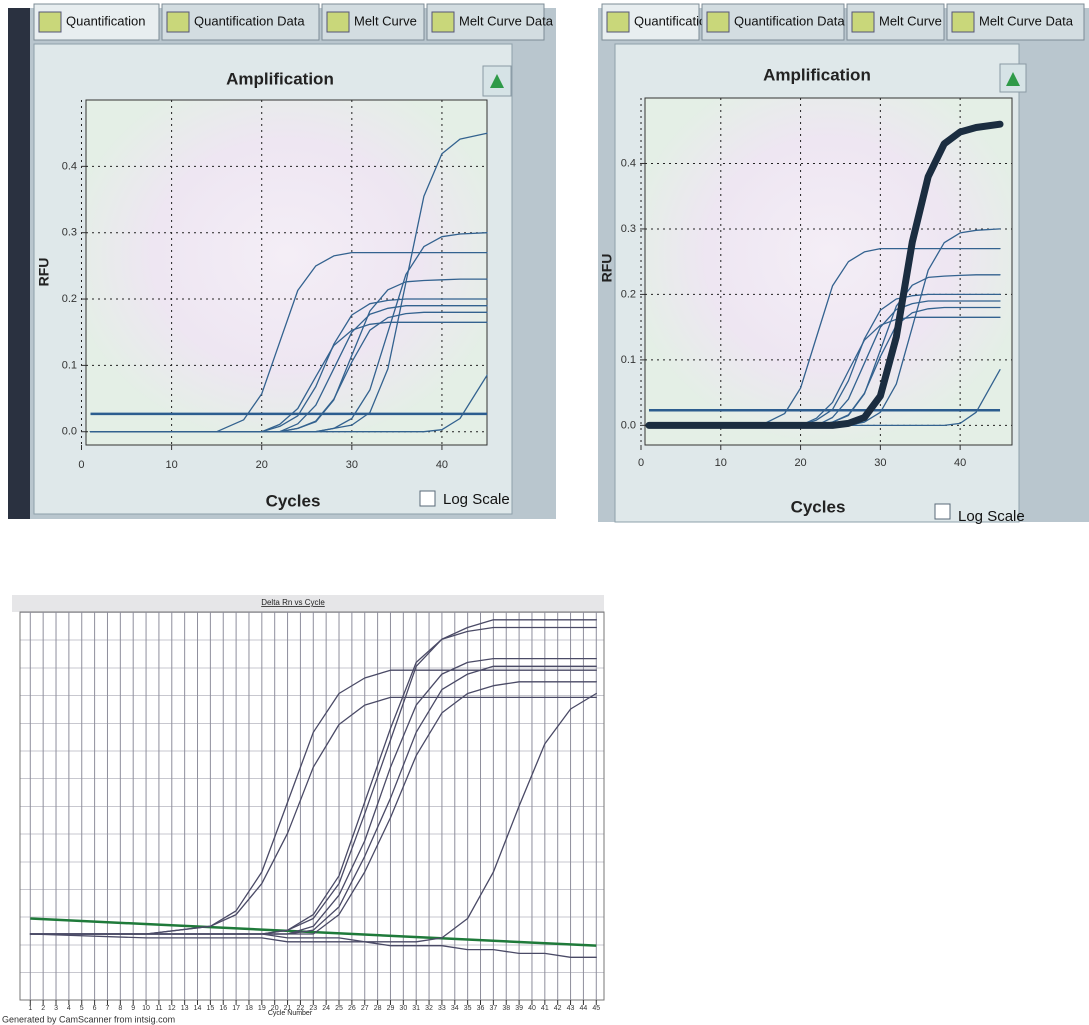  What do you see at coordinates (262, 1008) in the screenshot?
I see `x-tick-label: 19` at bounding box center [262, 1008].